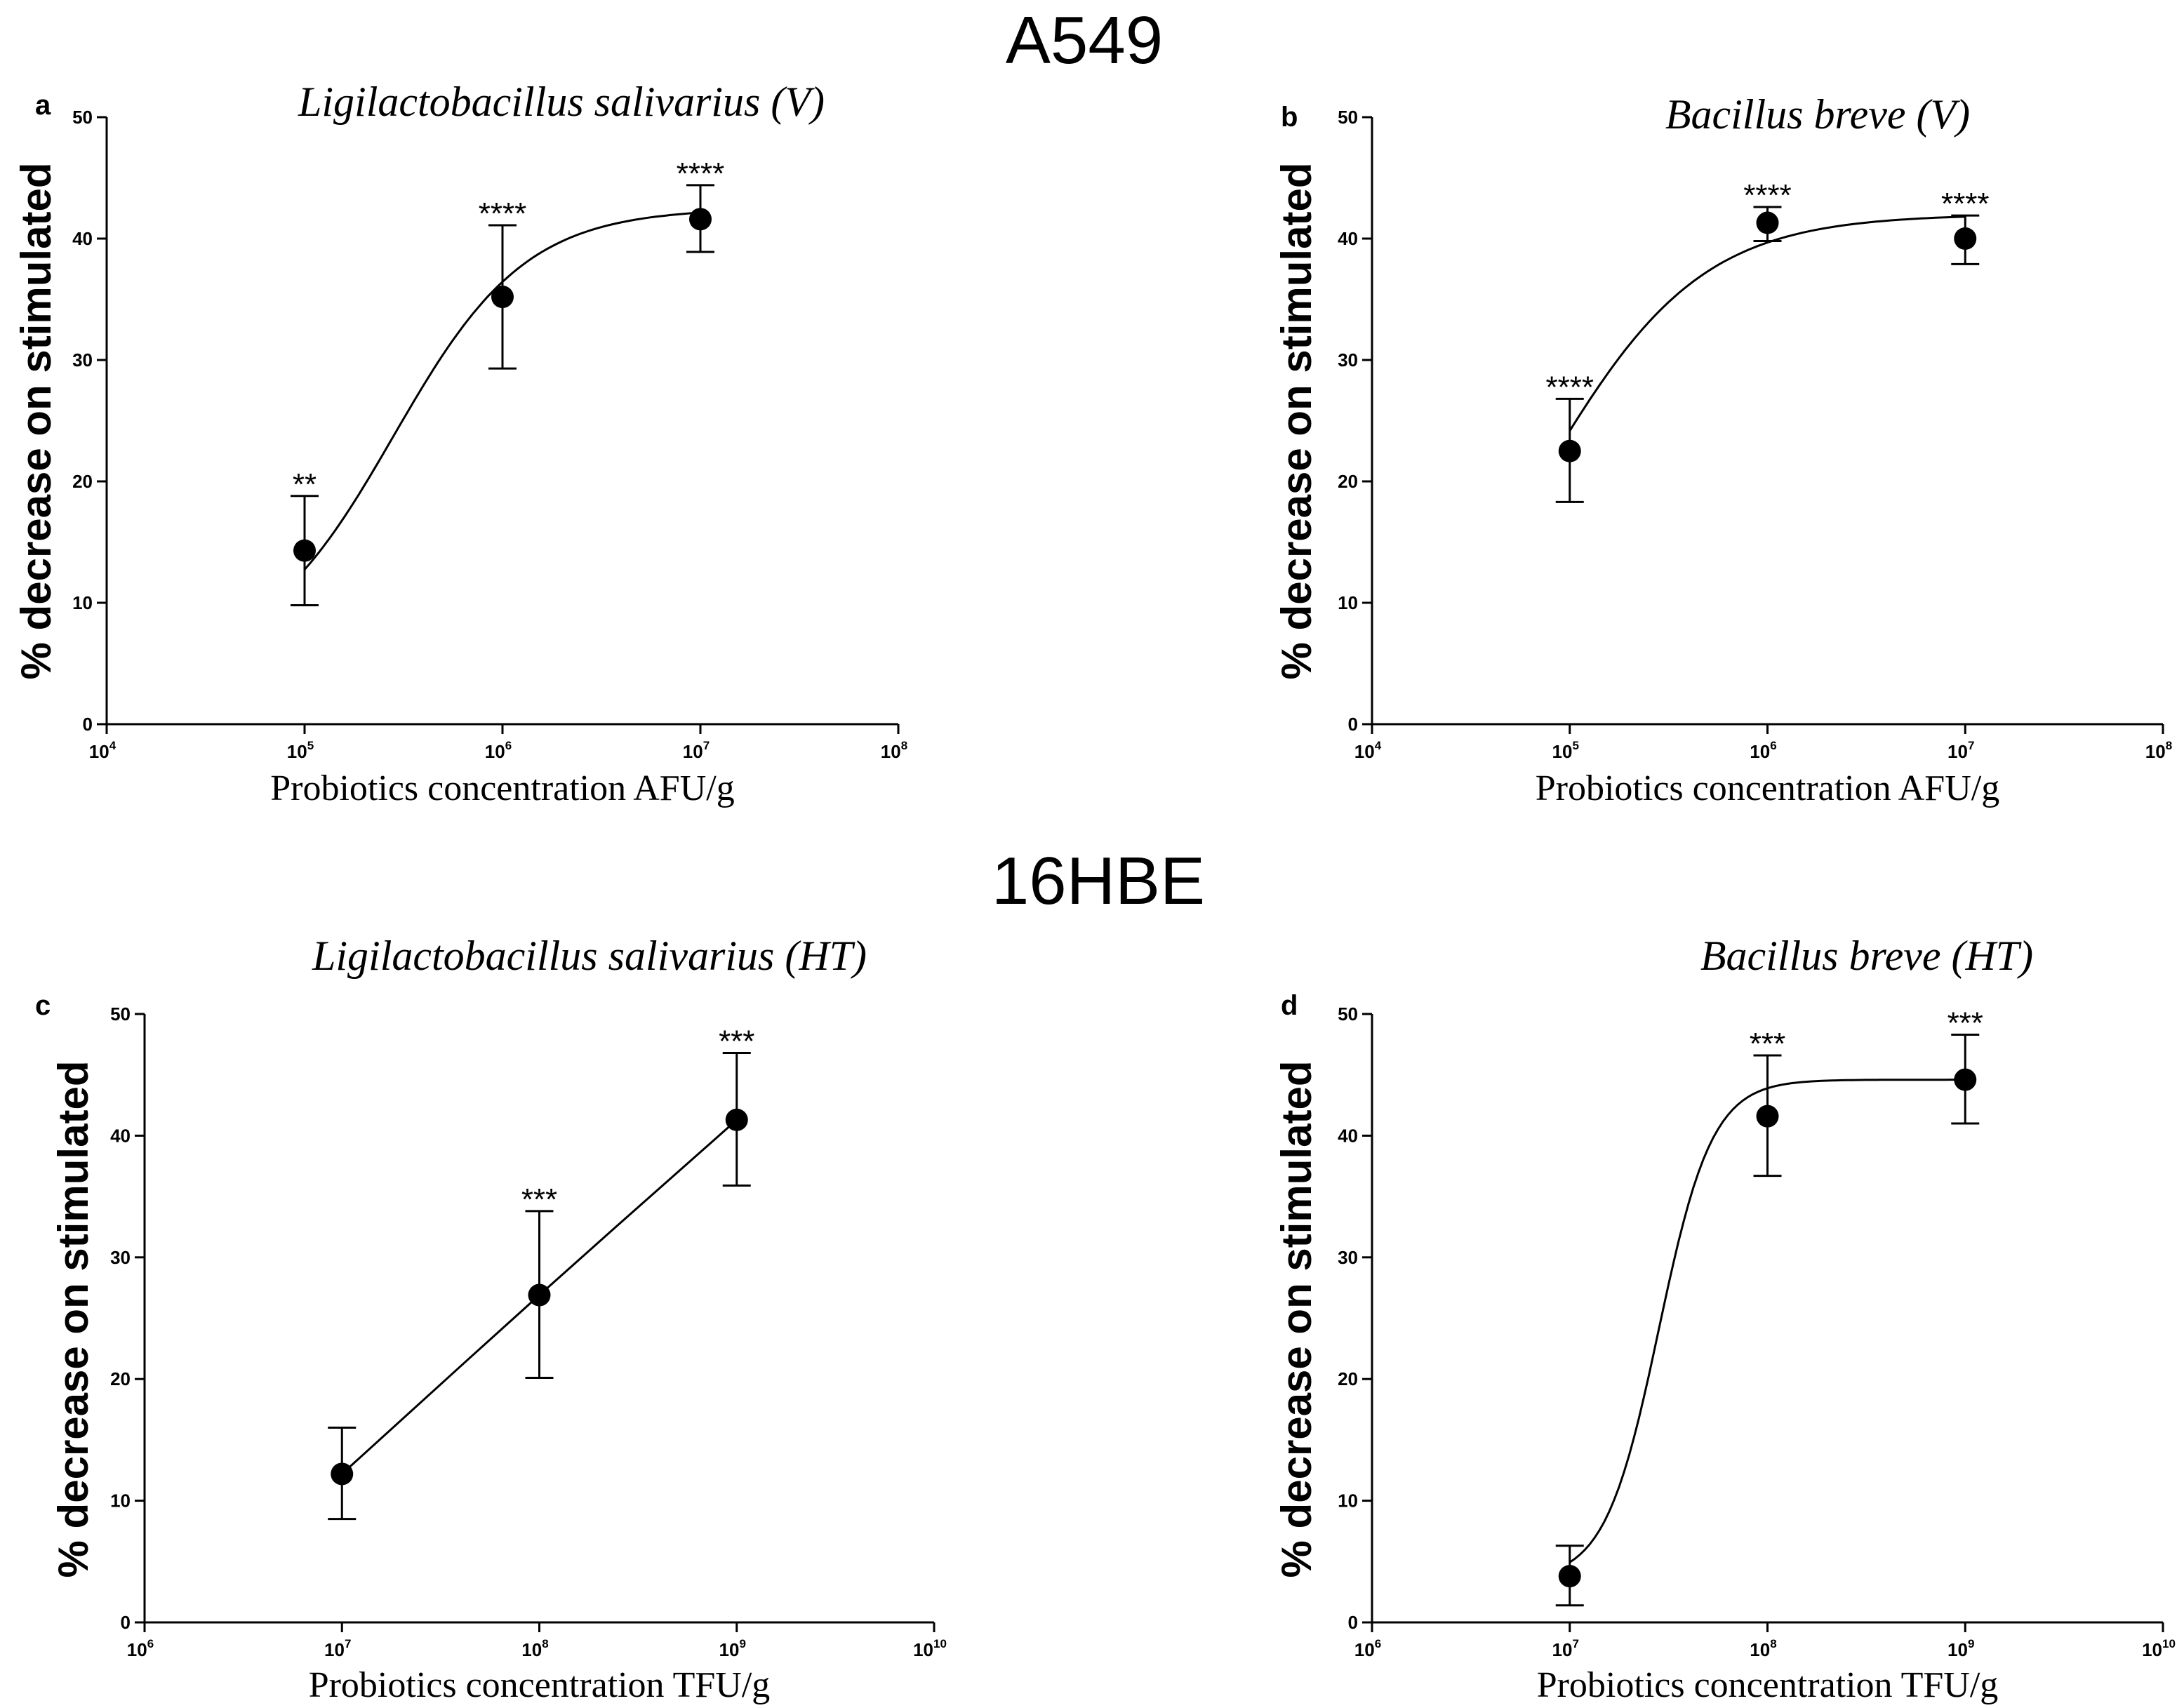  What do you see at coordinates (1290, 1005) in the screenshot?
I see `panel-letter: d` at bounding box center [1290, 1005].